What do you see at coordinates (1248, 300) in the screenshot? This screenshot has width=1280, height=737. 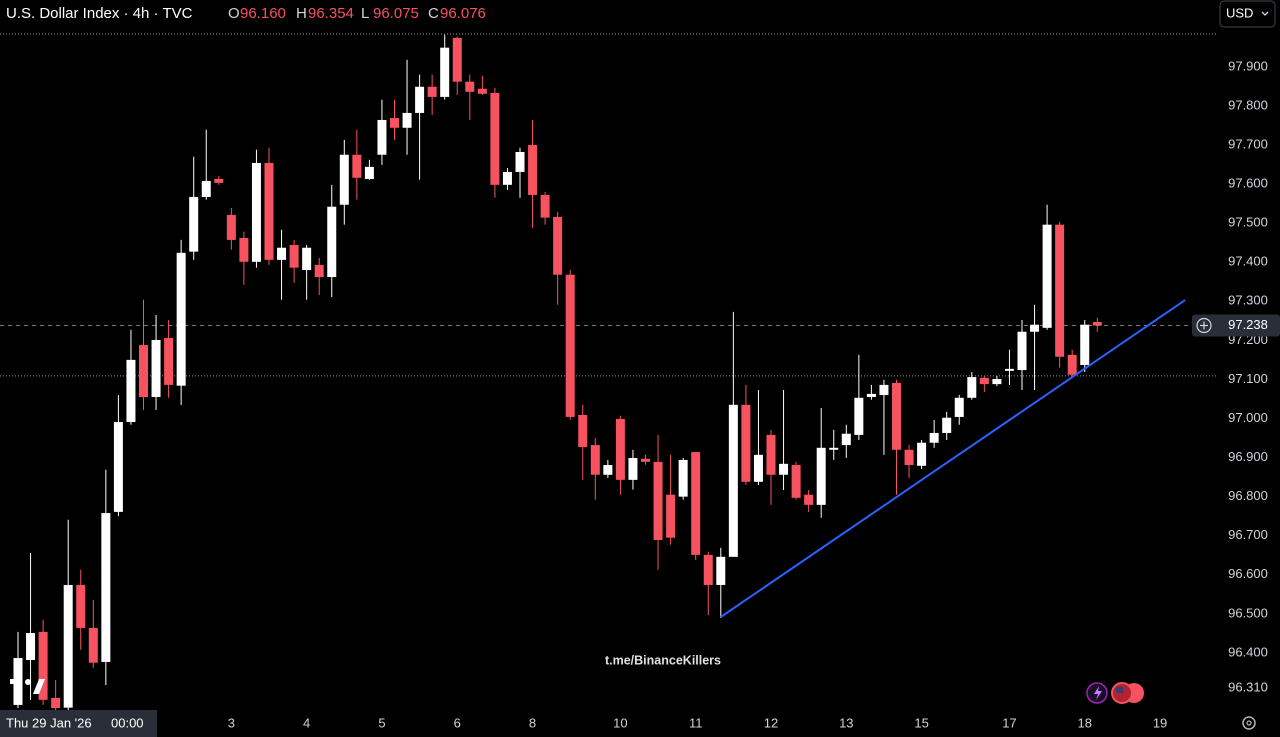 I see `y-tick-label: 97.300` at bounding box center [1248, 300].